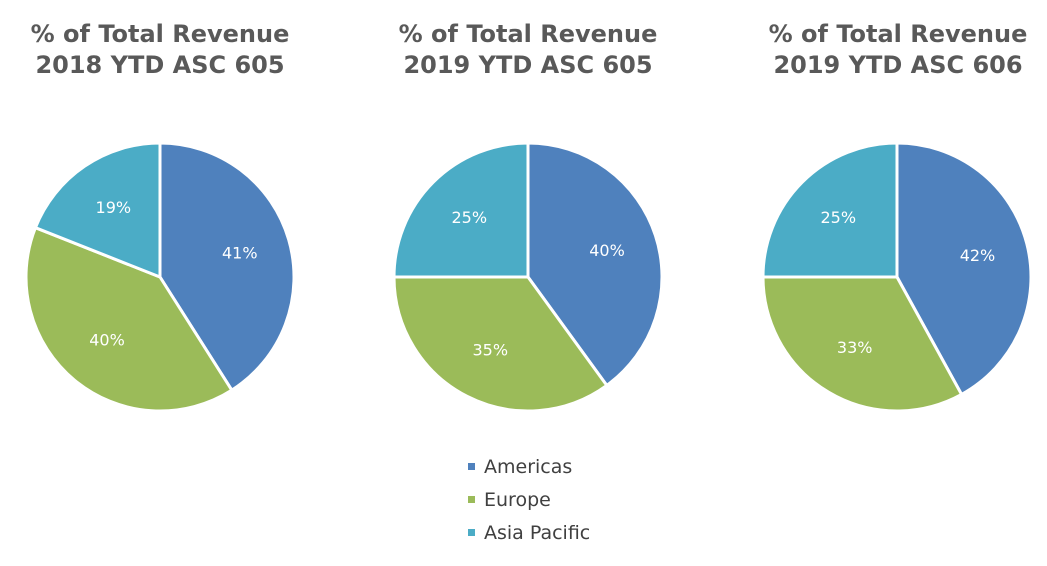  What do you see at coordinates (471, 532) in the screenshot?
I see `legend-swatch-asia-pacific` at bounding box center [471, 532].